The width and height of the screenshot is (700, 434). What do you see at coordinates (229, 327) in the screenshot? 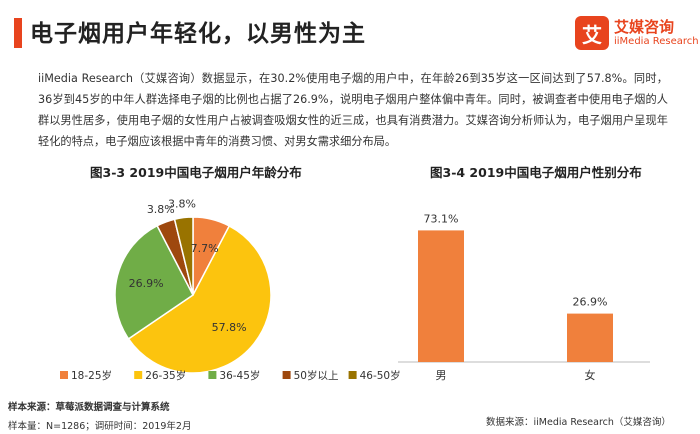
I see `pie-value-label: 57.8%` at bounding box center [229, 327].